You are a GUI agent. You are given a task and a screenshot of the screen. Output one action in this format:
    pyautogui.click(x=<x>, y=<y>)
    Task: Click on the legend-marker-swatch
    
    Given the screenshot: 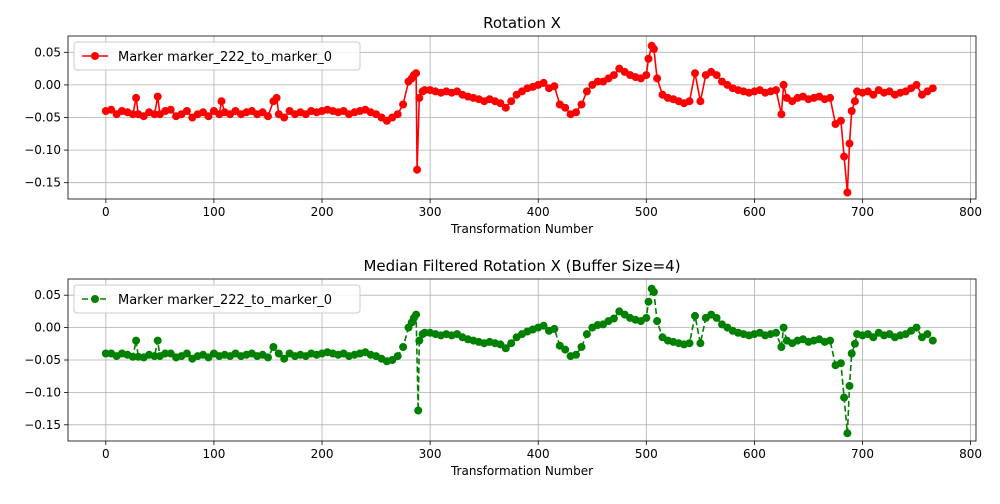 What is the action you would take?
    pyautogui.click(x=95, y=56)
    